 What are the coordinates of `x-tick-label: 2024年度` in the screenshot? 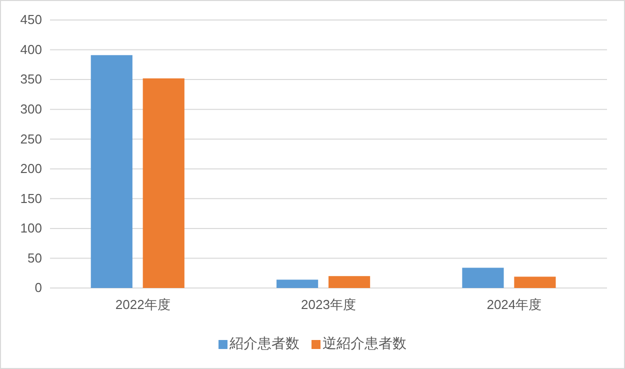 It's located at (514, 304).